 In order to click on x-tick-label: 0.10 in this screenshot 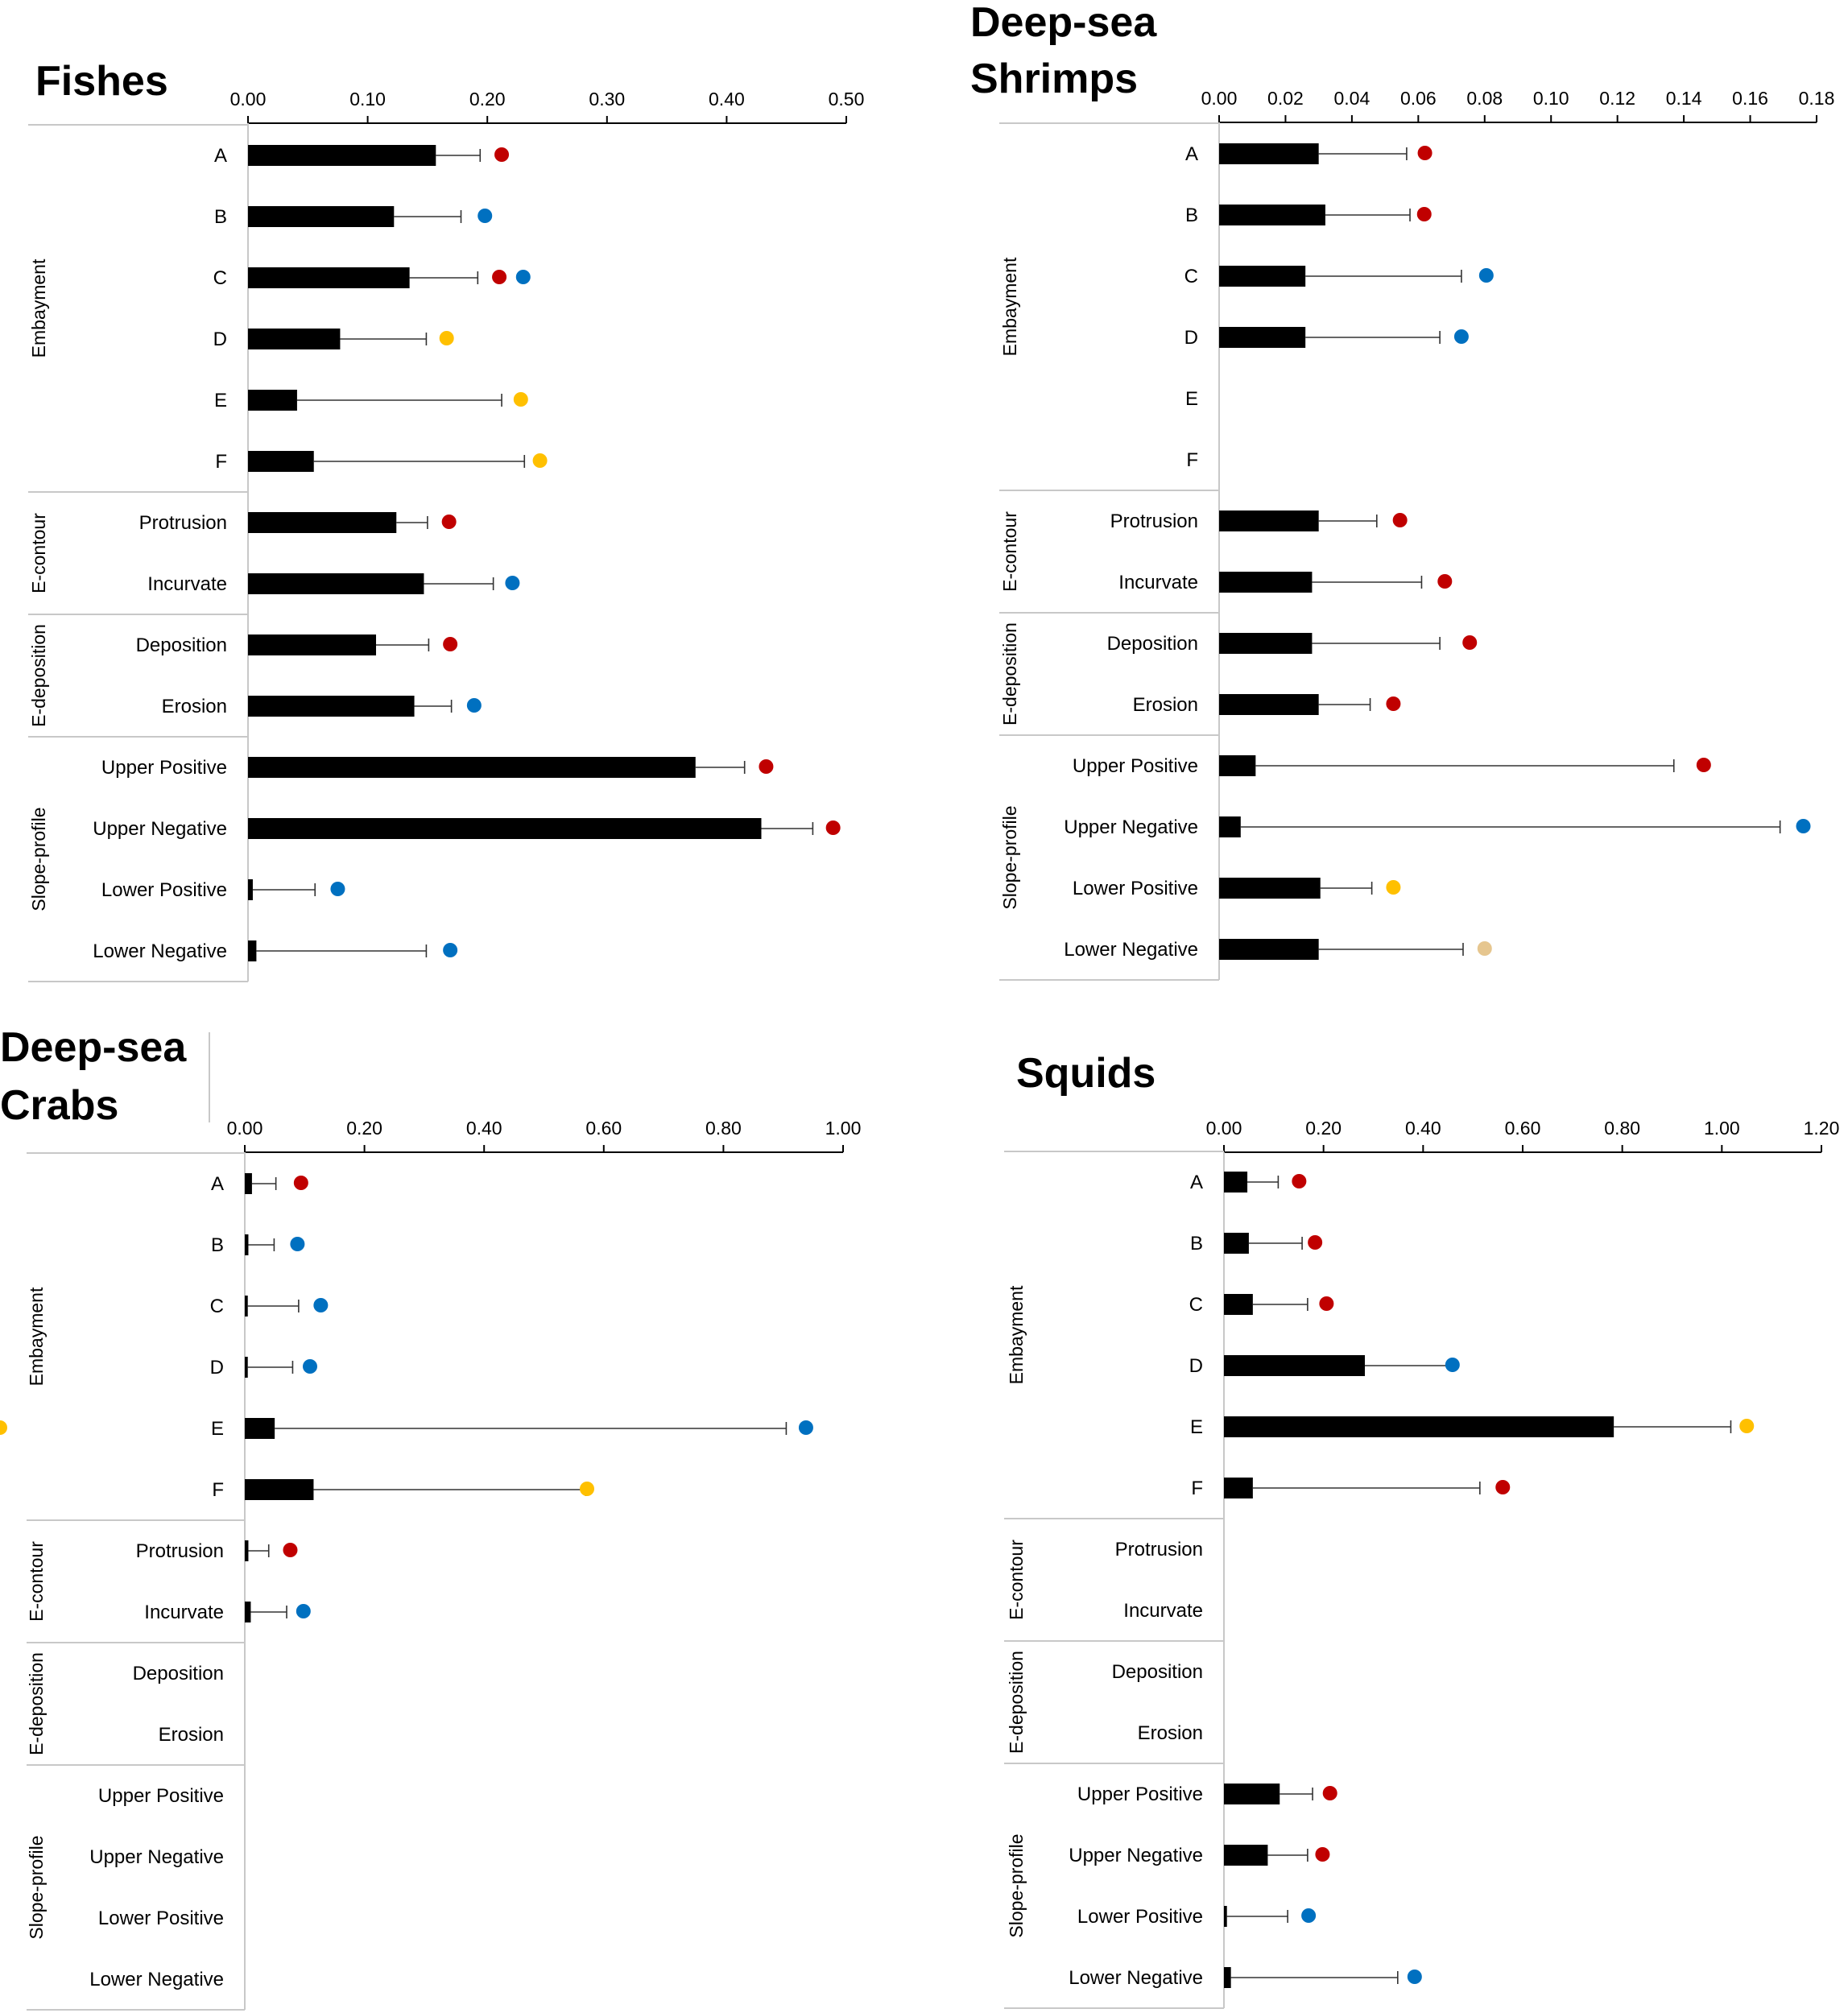, I will do `click(367, 99)`.